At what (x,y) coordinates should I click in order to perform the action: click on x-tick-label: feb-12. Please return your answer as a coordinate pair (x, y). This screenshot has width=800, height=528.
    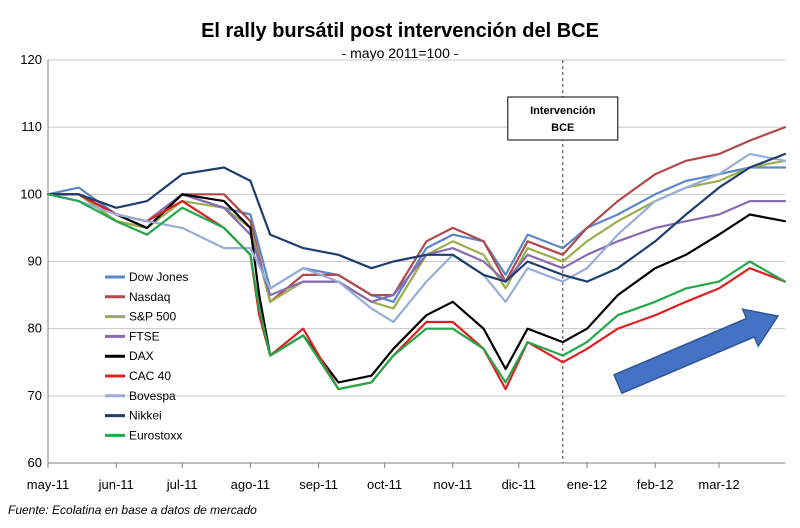
    Looking at the image, I should click on (655, 484).